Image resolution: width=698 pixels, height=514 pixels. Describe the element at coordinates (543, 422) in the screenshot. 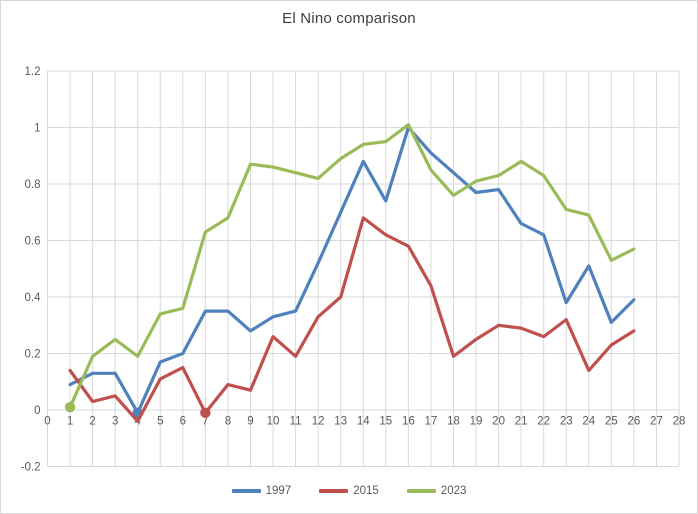

I see `x-tick-label: 22` at that location.